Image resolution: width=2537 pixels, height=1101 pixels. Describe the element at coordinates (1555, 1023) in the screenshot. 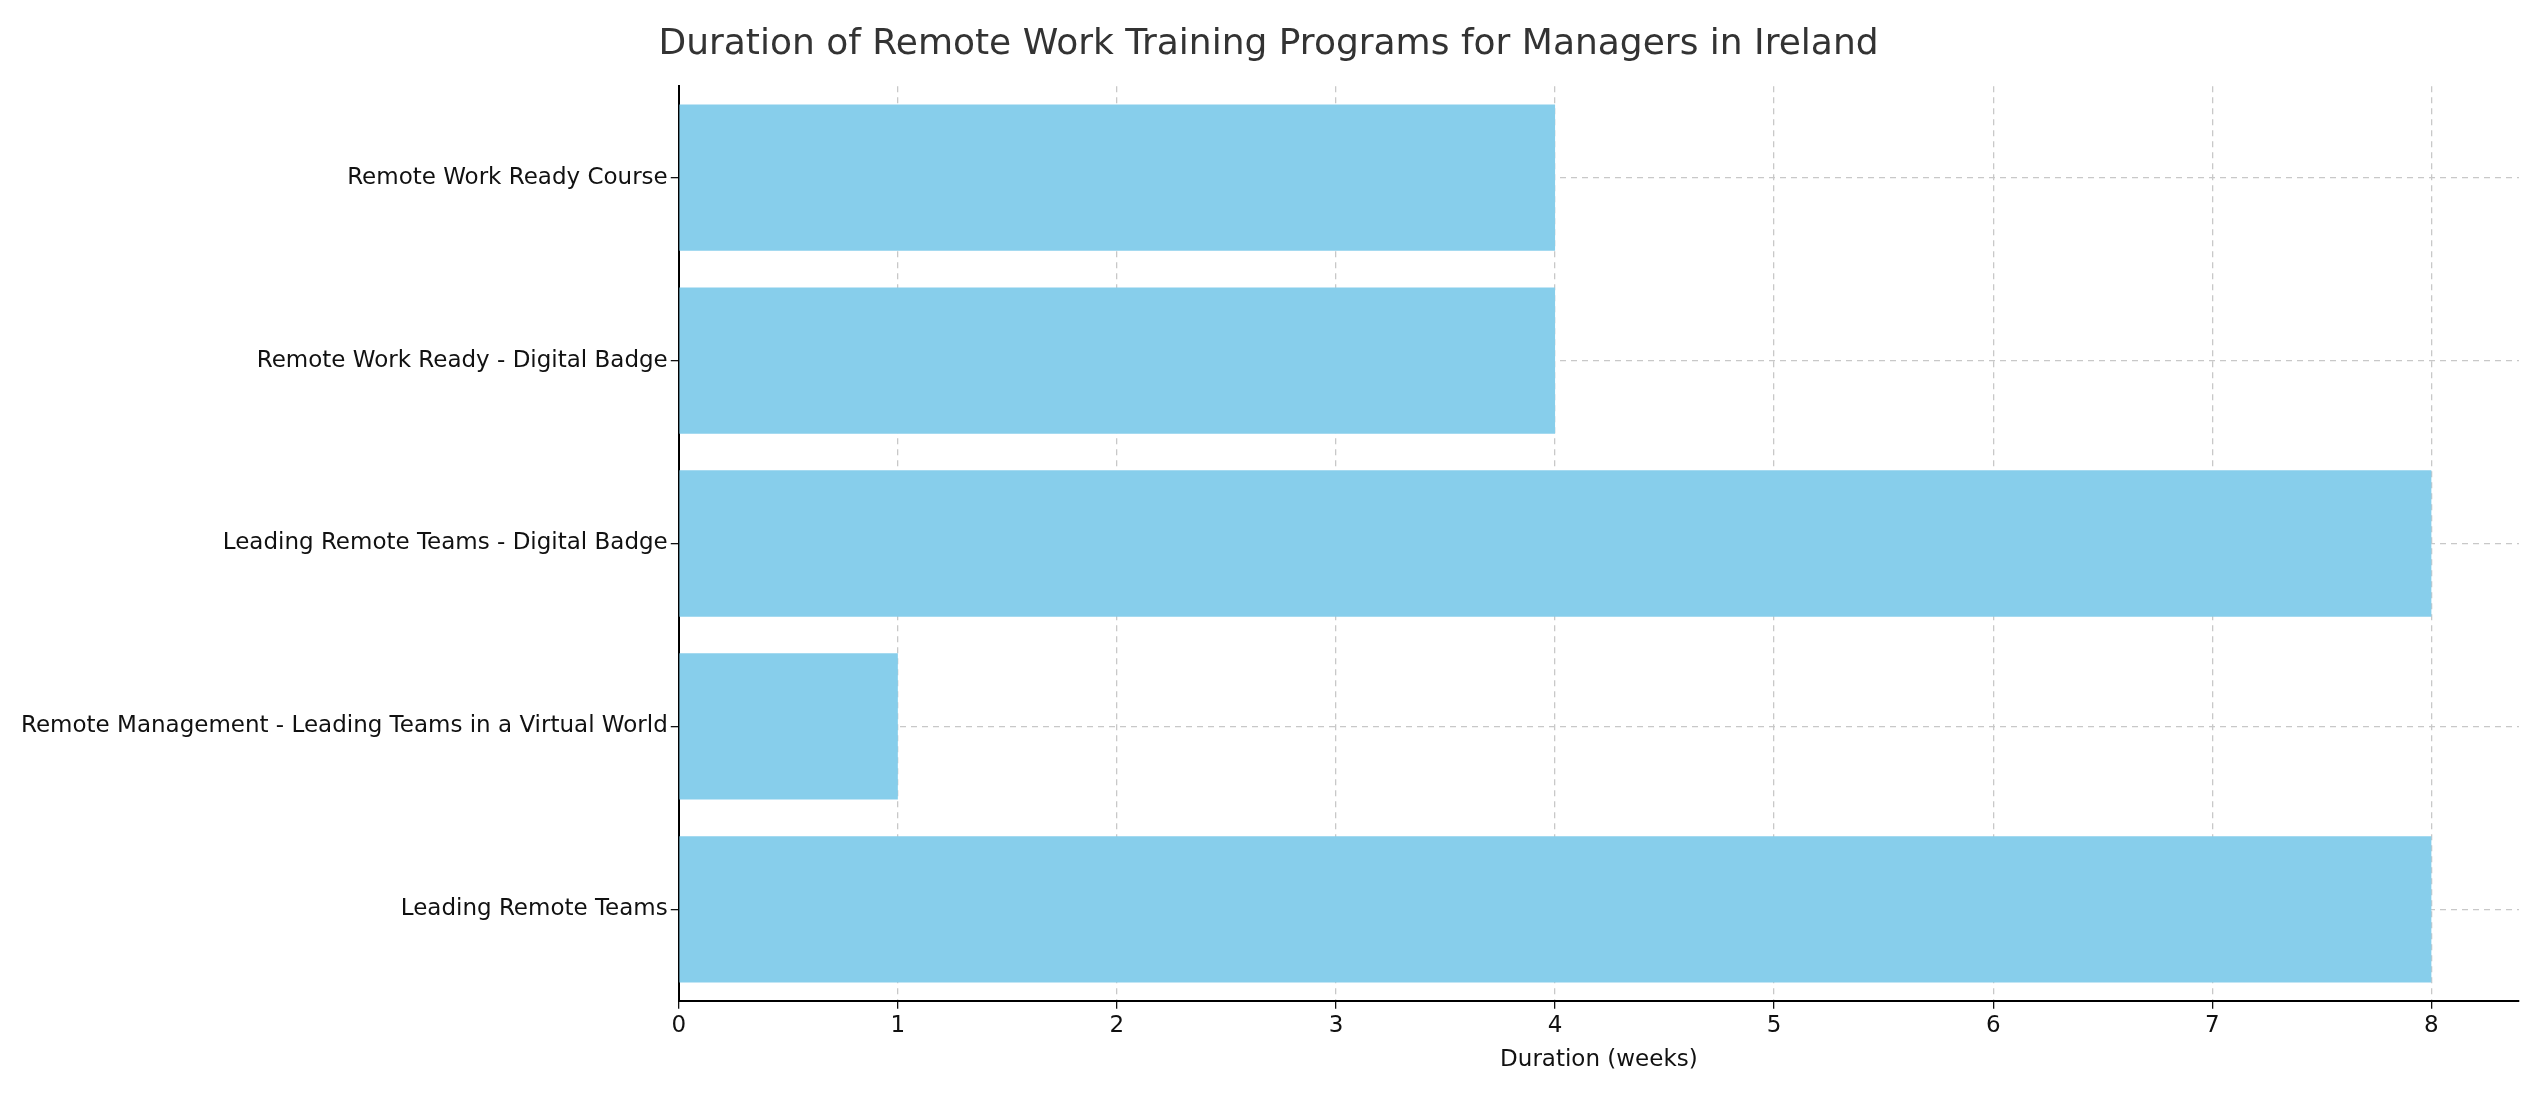

I see `x-tick-label: 4` at that location.